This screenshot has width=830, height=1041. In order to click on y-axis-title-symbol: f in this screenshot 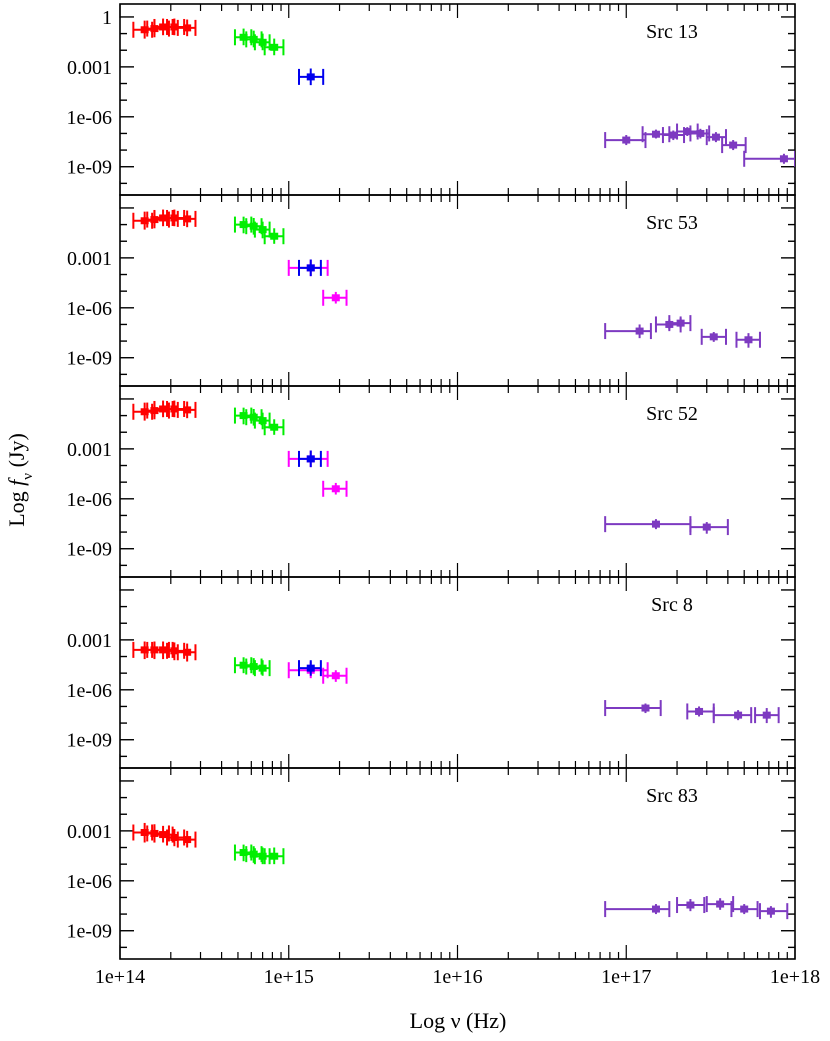, I will do `click(16, 481)`.